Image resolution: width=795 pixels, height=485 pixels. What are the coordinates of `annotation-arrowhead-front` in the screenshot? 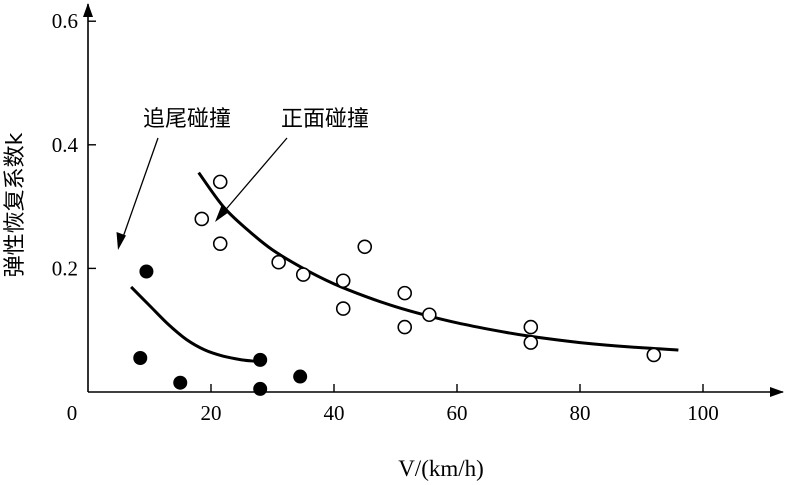 It's located at (222, 213).